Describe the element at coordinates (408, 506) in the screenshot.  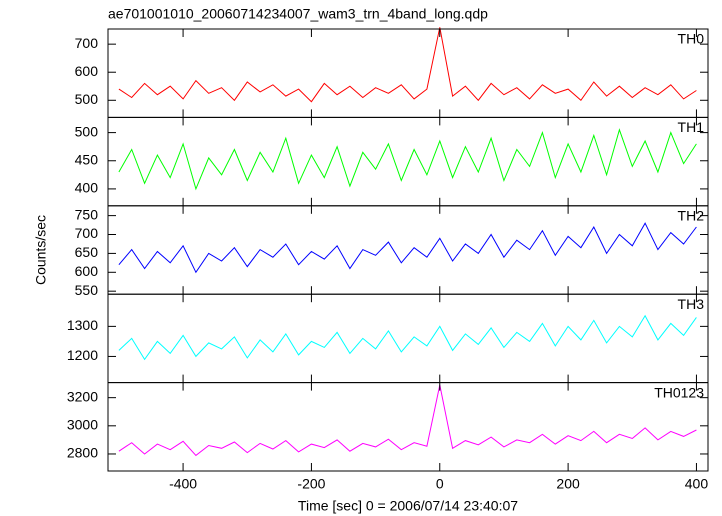
I see `x-axis-label: Time [sec] 0 = 2006/07/14 23:40:07` at that location.